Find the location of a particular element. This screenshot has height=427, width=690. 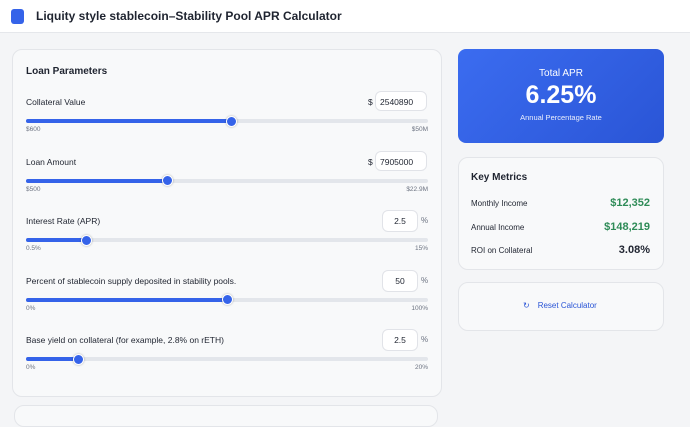

min-label: $500 is located at coordinates (33, 189).